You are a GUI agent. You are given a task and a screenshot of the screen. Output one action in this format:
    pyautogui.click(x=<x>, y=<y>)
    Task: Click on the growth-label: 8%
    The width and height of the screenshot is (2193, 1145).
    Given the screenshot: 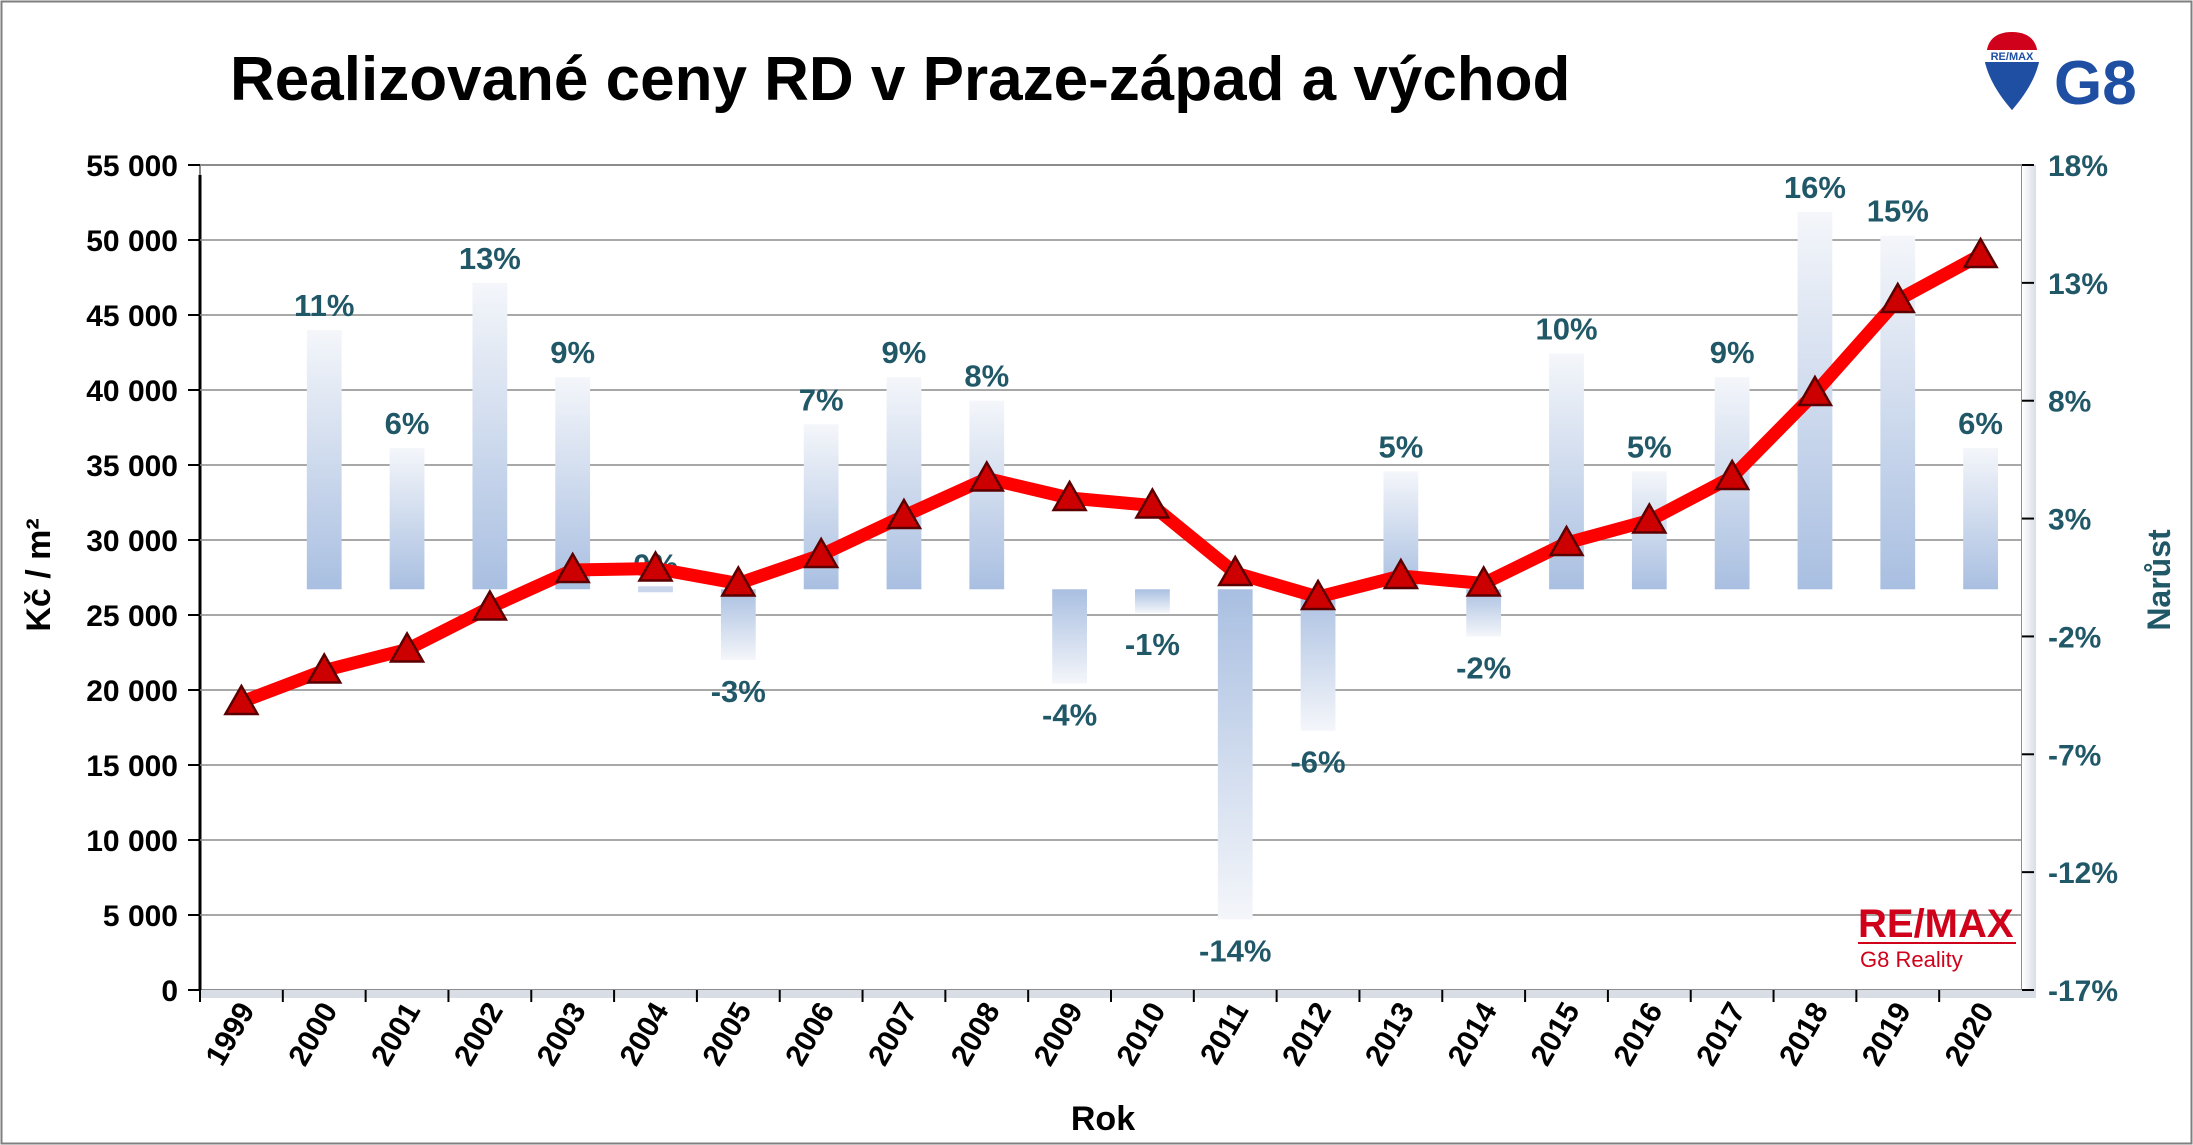 What is the action you would take?
    pyautogui.click(x=986, y=376)
    